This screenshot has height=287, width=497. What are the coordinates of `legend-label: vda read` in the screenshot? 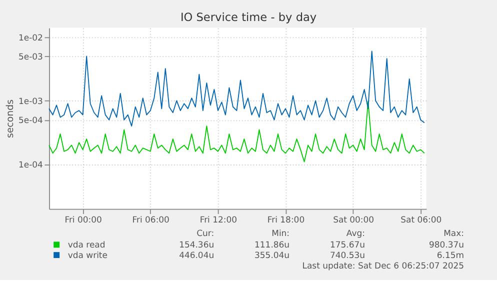 It's located at (87, 245).